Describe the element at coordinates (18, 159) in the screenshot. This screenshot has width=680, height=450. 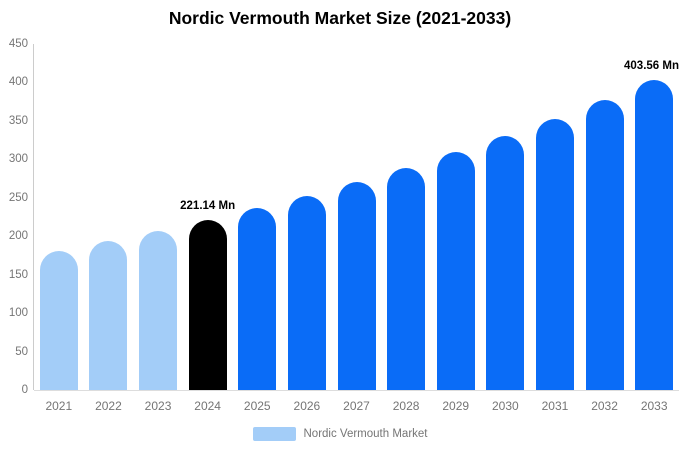
I see `y-axis-label: 300` at that location.